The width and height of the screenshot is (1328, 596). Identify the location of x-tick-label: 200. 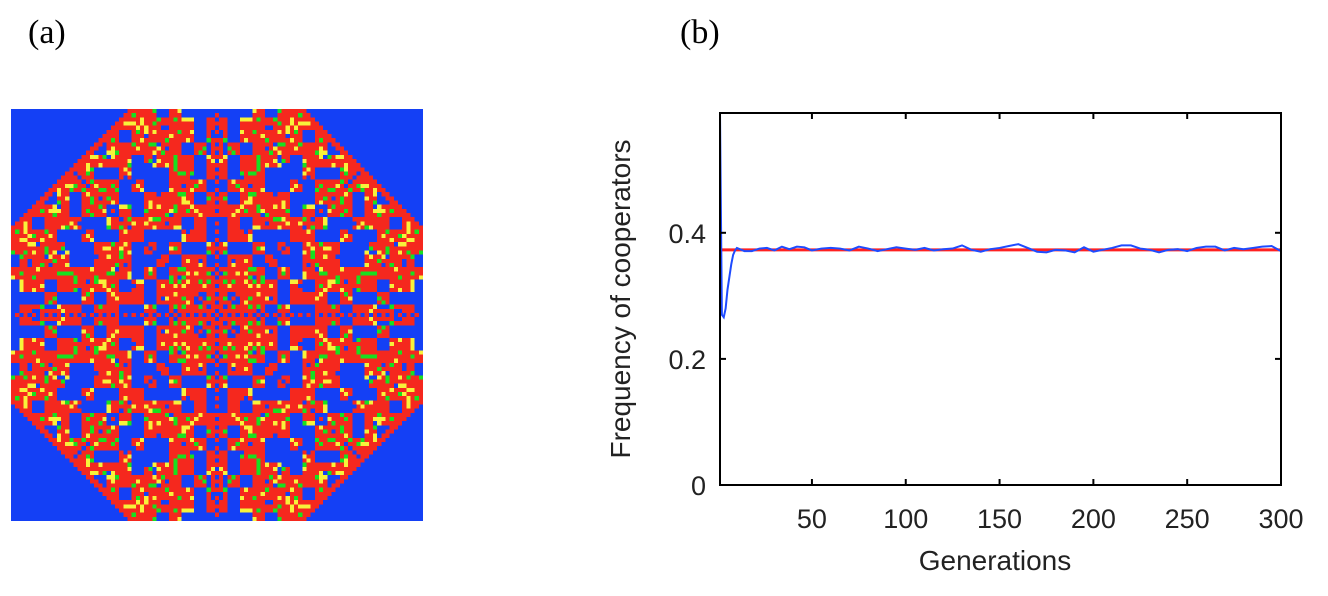
(1093, 519).